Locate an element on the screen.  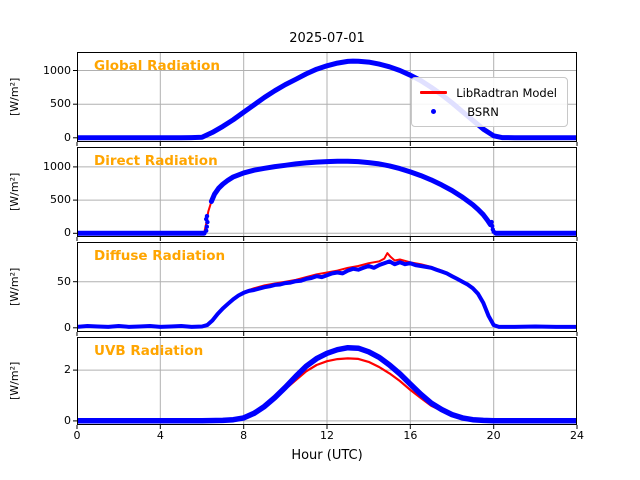
red-line-icon is located at coordinates (434, 92).